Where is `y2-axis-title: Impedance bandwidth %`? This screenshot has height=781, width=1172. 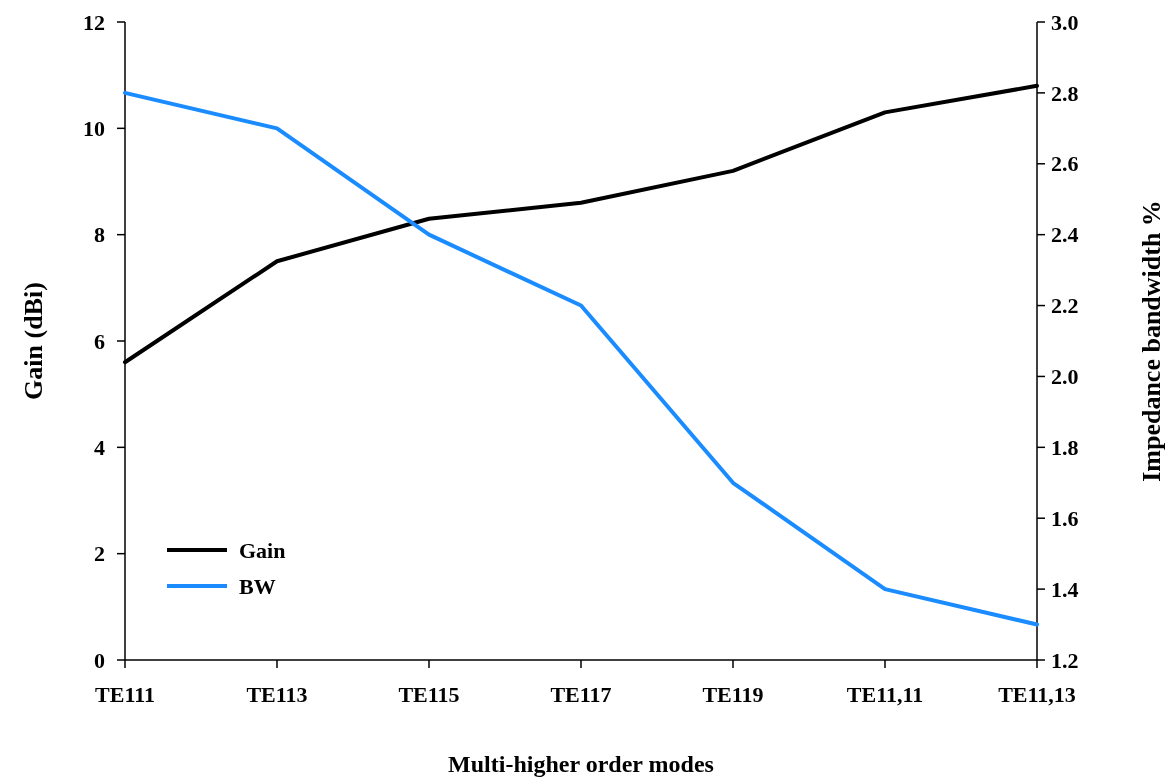
y2-axis-title: Impedance bandwidth % is located at coordinates (1151, 341).